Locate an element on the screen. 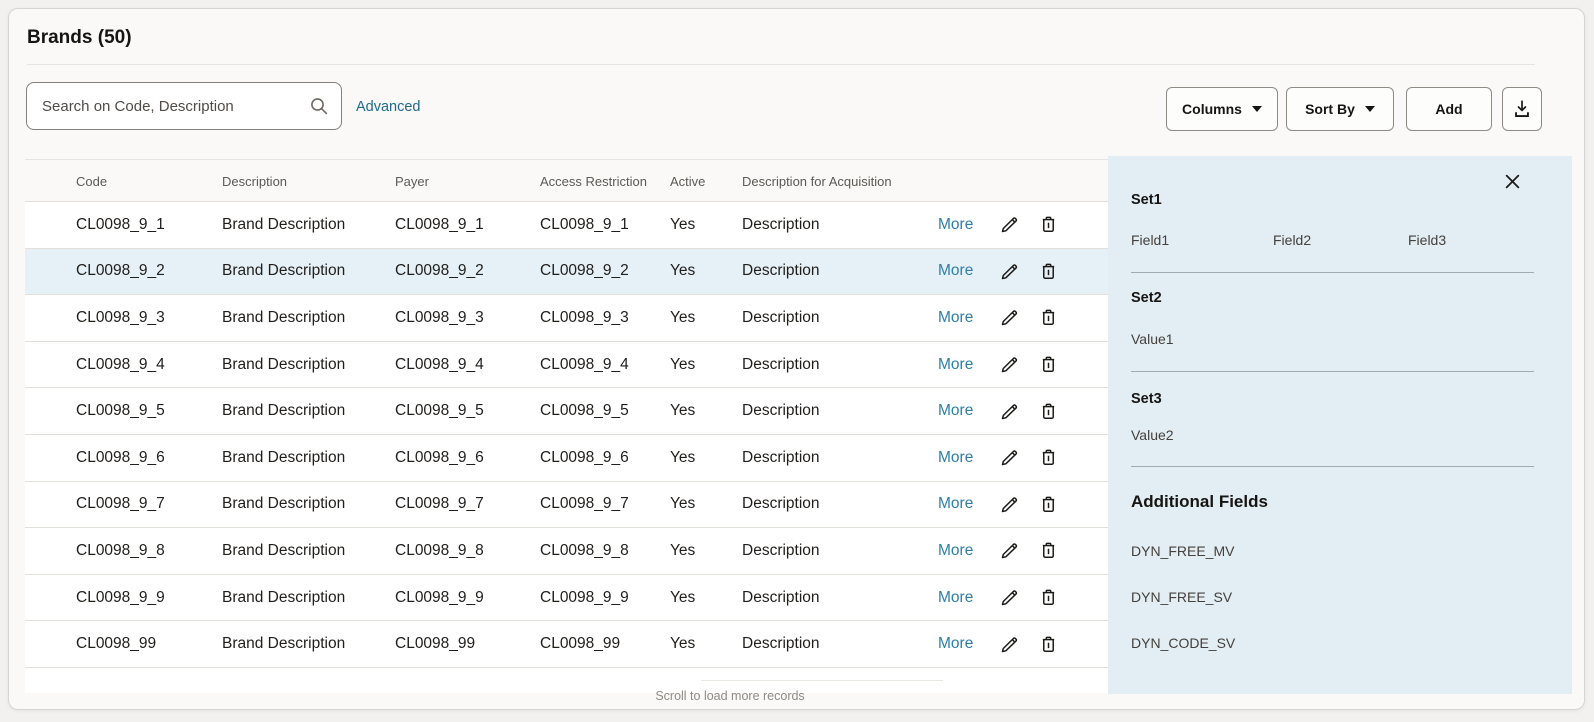 The image size is (1594, 722). advanced-link: Advanced is located at coordinates (388, 107).